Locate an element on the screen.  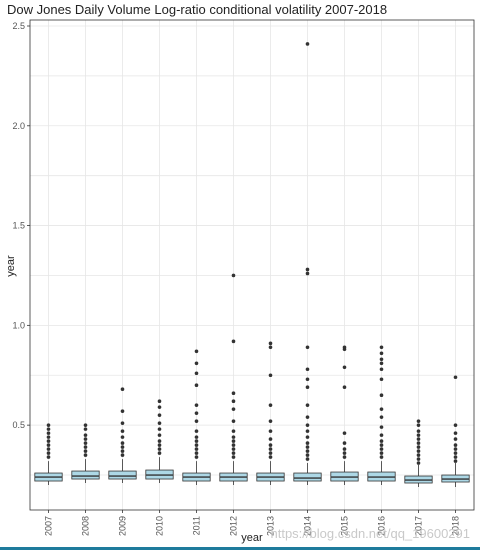
x-tick-label-2011: 2011 is located at coordinates (197, 525).